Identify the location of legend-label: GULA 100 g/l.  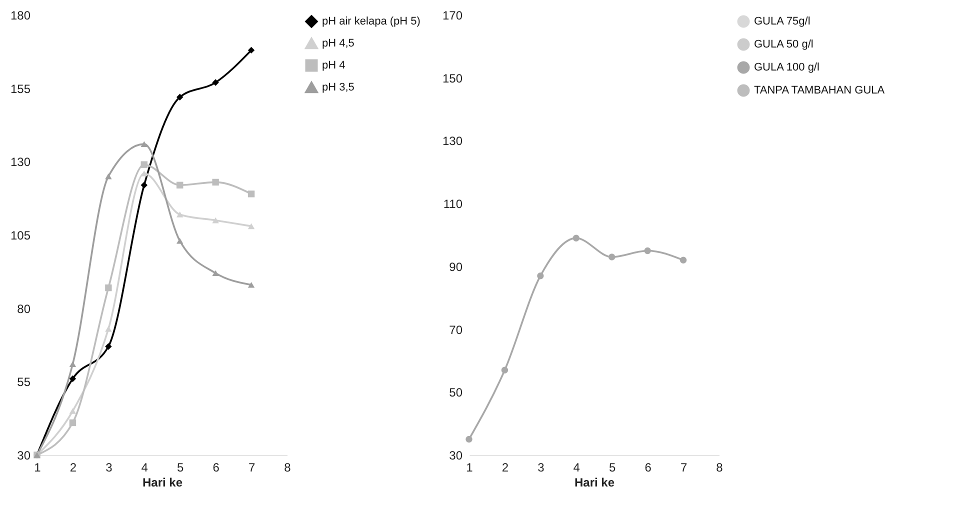
(787, 68).